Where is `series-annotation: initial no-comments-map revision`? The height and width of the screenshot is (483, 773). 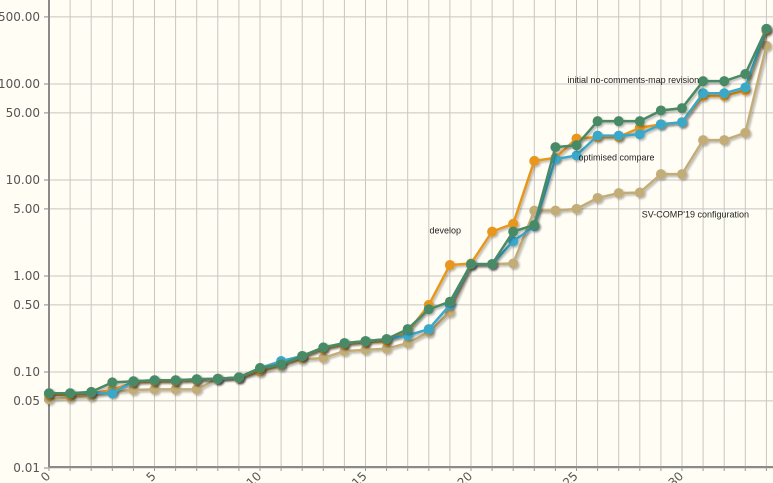 series-annotation: initial no-comments-map revision is located at coordinates (634, 80).